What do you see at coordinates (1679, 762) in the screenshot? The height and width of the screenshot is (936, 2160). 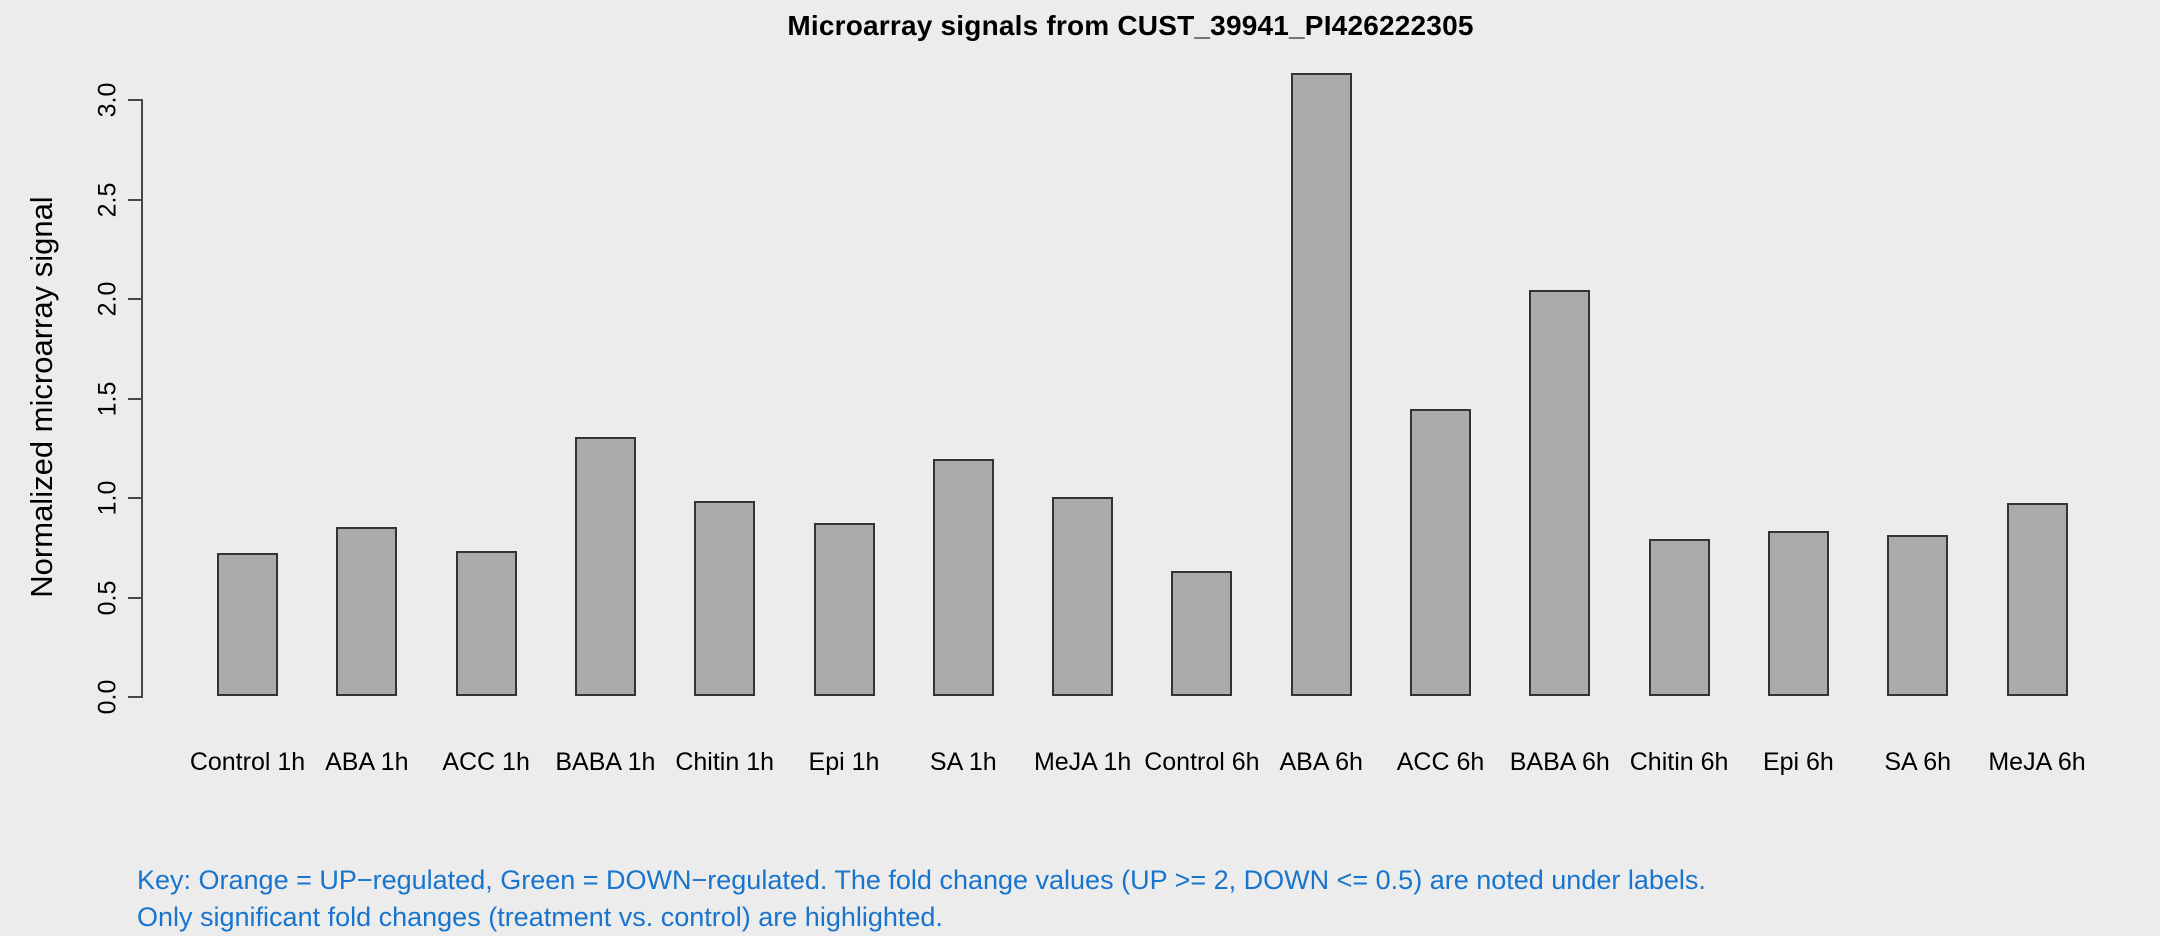 I see `x-label-chitin-6h: Chitin 6h` at bounding box center [1679, 762].